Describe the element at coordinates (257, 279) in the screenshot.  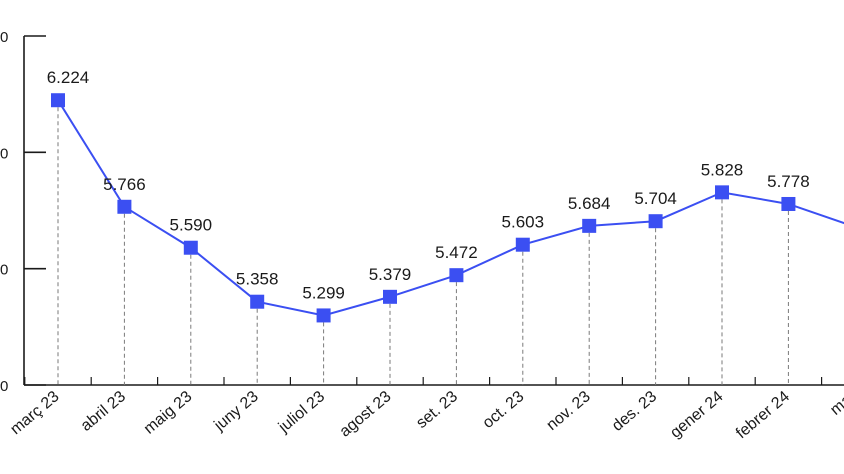
I see `data-label: 5.358` at that location.